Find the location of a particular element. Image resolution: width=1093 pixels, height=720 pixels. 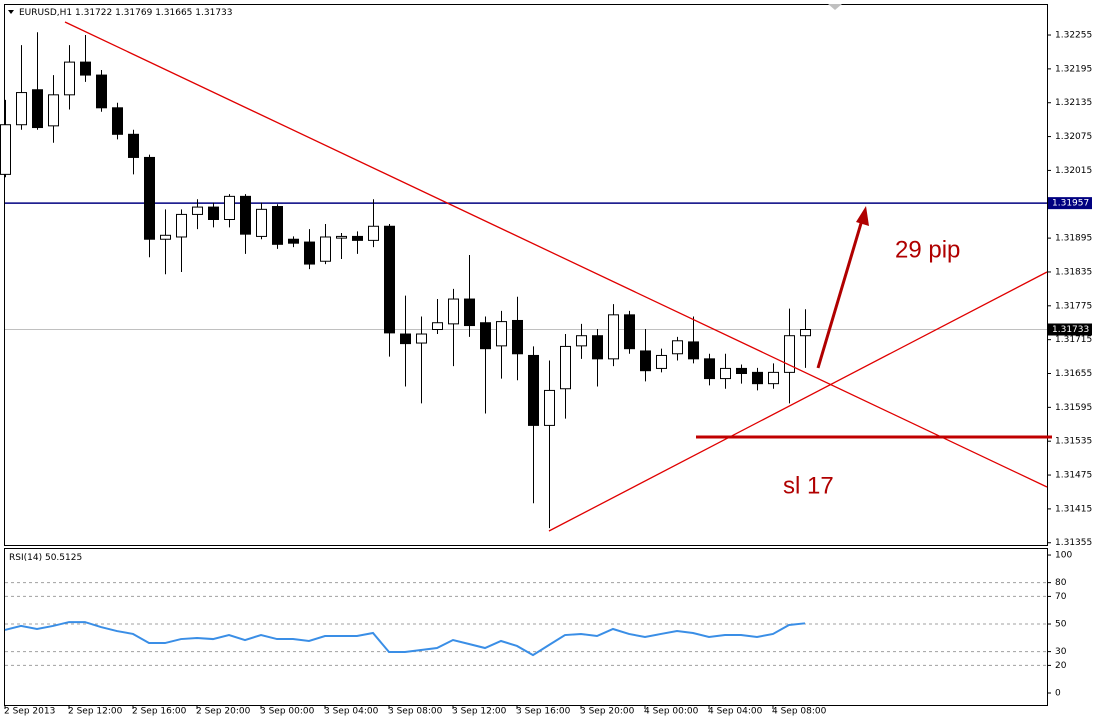

y-tick-label: 1.32195 is located at coordinates (1073, 69).